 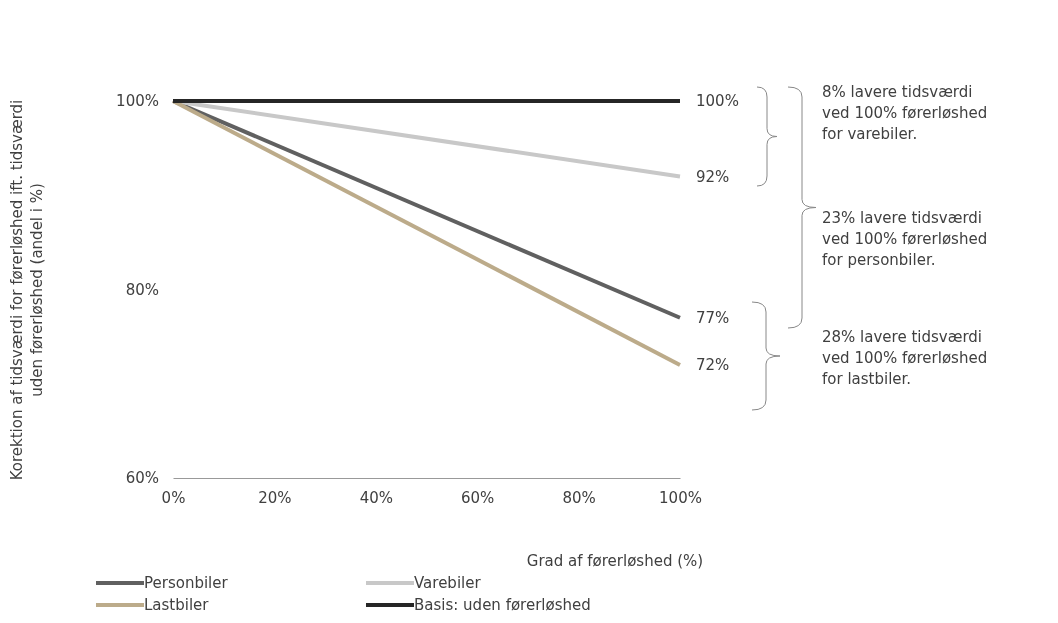 What do you see at coordinates (186, 583) in the screenshot?
I see `legend-label: Personbiler` at bounding box center [186, 583].